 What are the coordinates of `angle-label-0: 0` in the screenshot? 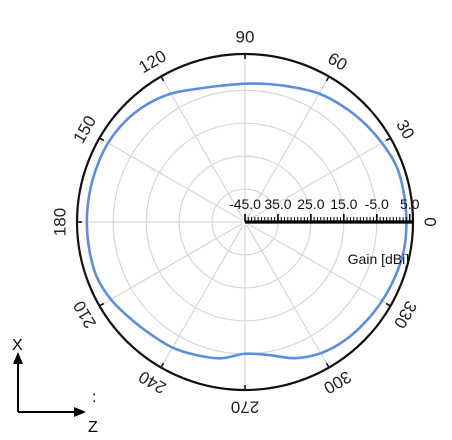 It's located at (430, 221).